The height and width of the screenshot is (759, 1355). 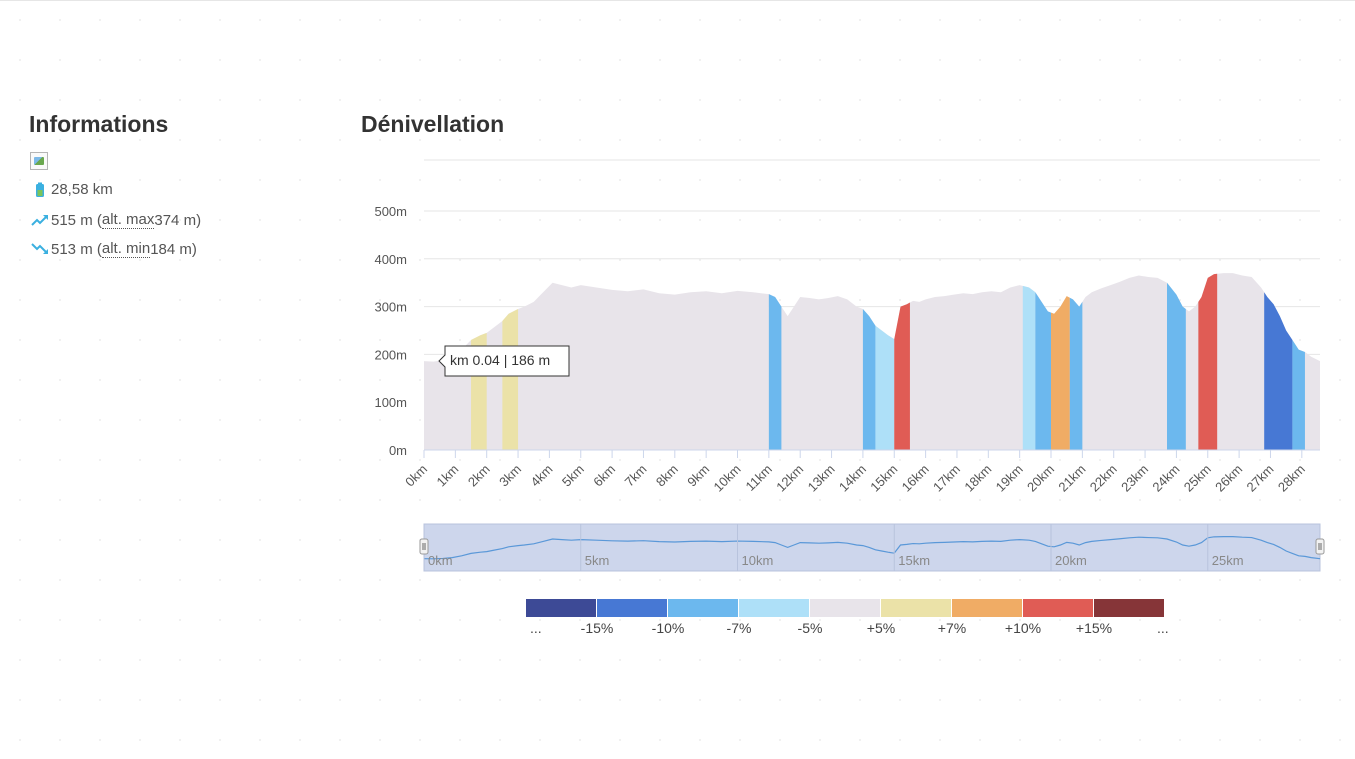 What do you see at coordinates (1023, 628) in the screenshot?
I see `legend-label: +10%` at bounding box center [1023, 628].